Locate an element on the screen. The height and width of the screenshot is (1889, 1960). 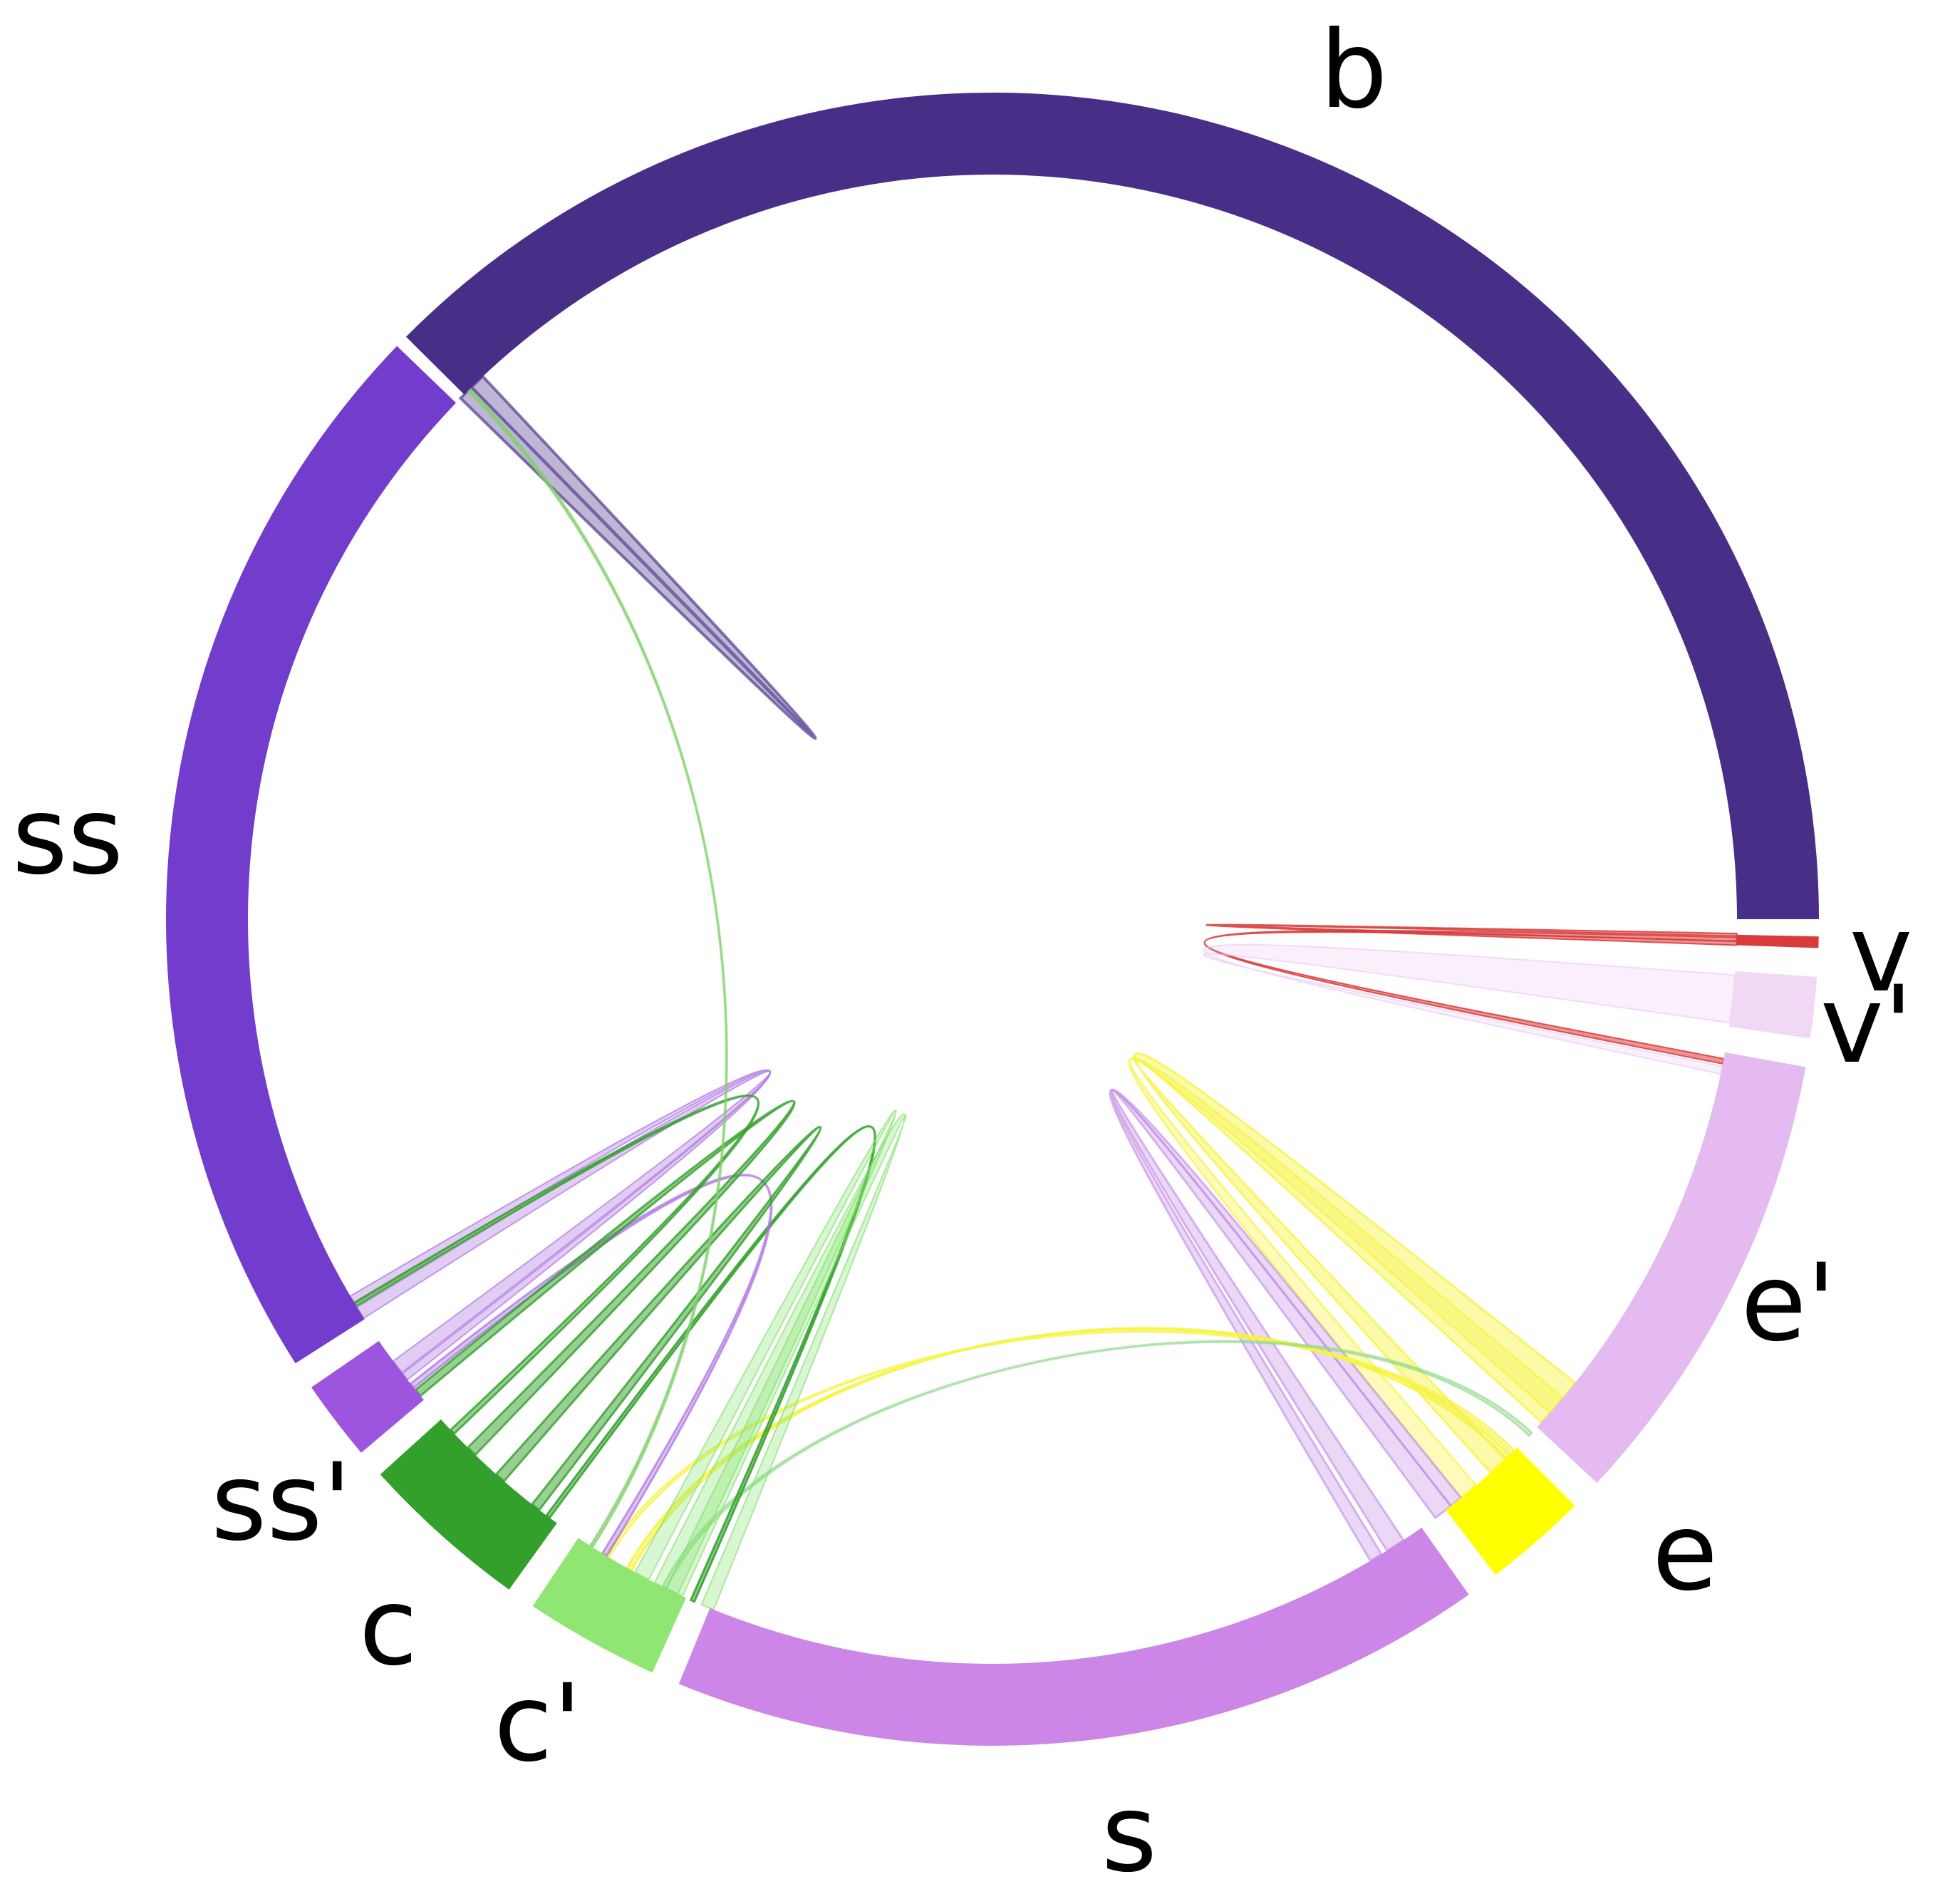
label-ep: e' is located at coordinates (1788, 1303).